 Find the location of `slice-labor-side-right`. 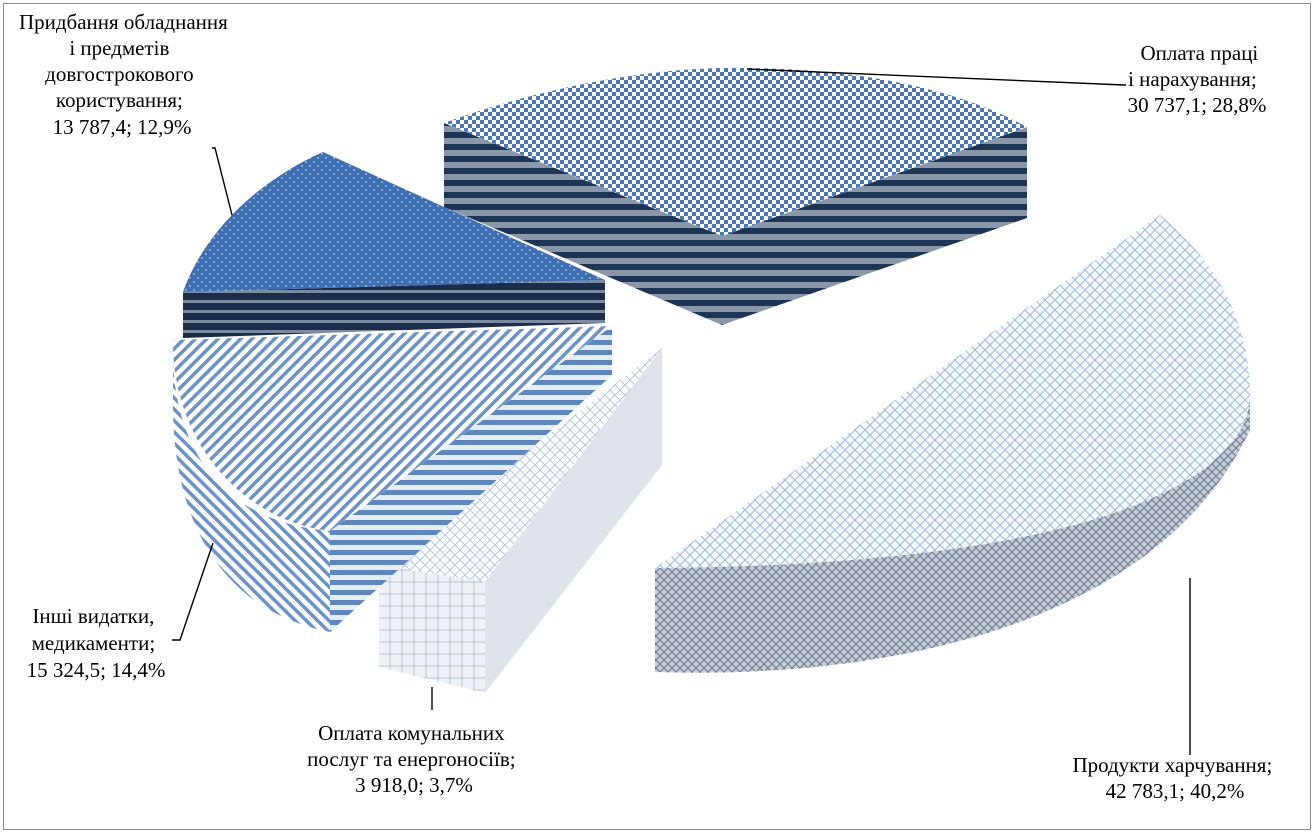

slice-labor-side-right is located at coordinates (874, 226).